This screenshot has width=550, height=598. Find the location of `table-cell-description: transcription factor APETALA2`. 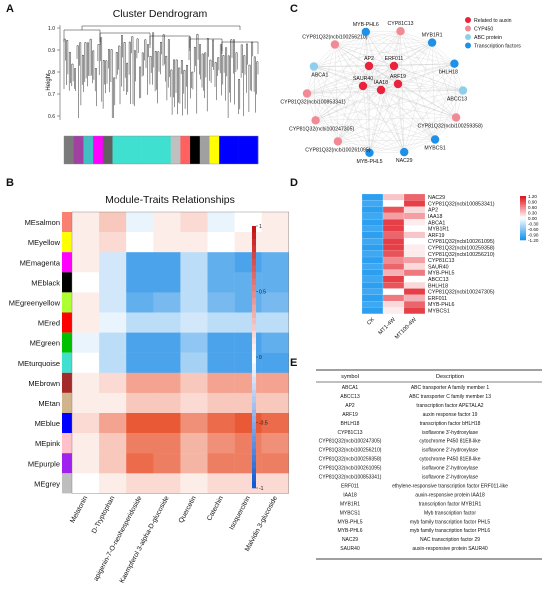

table-cell-description: transcription factor APETALA2 is located at coordinates (449, 406).